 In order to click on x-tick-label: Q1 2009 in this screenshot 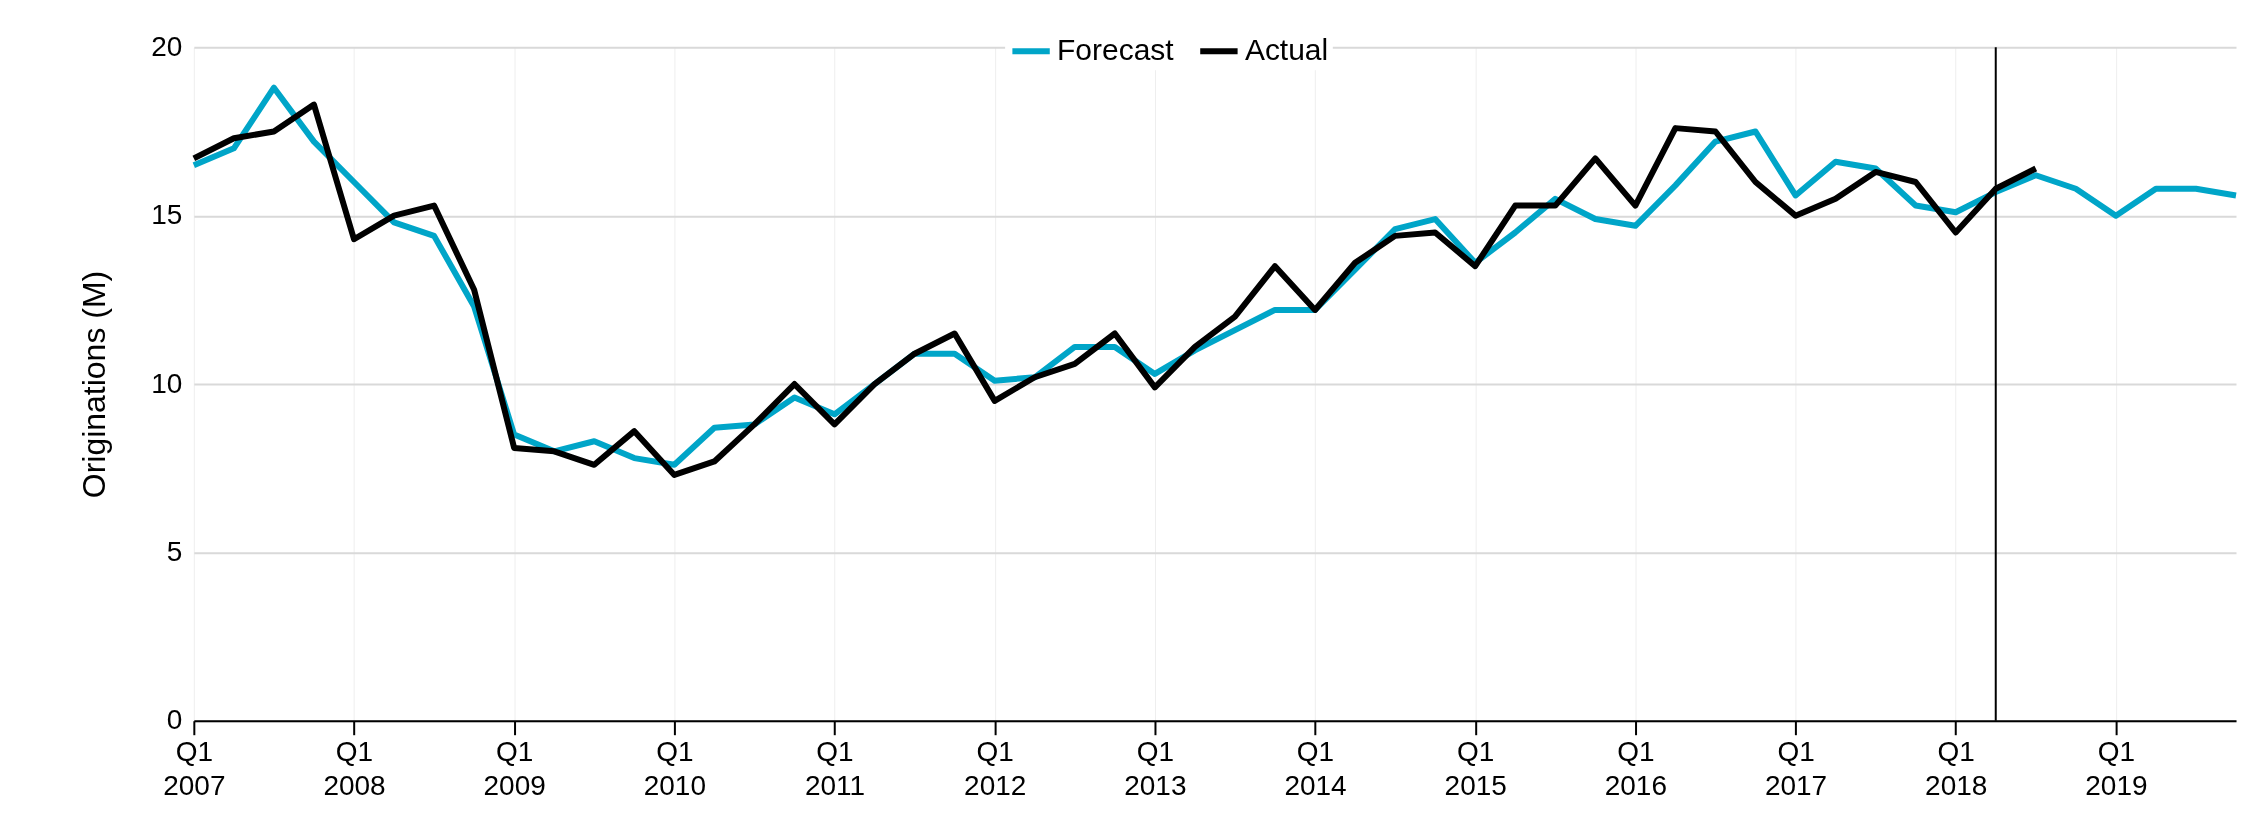, I will do `click(514, 769)`.